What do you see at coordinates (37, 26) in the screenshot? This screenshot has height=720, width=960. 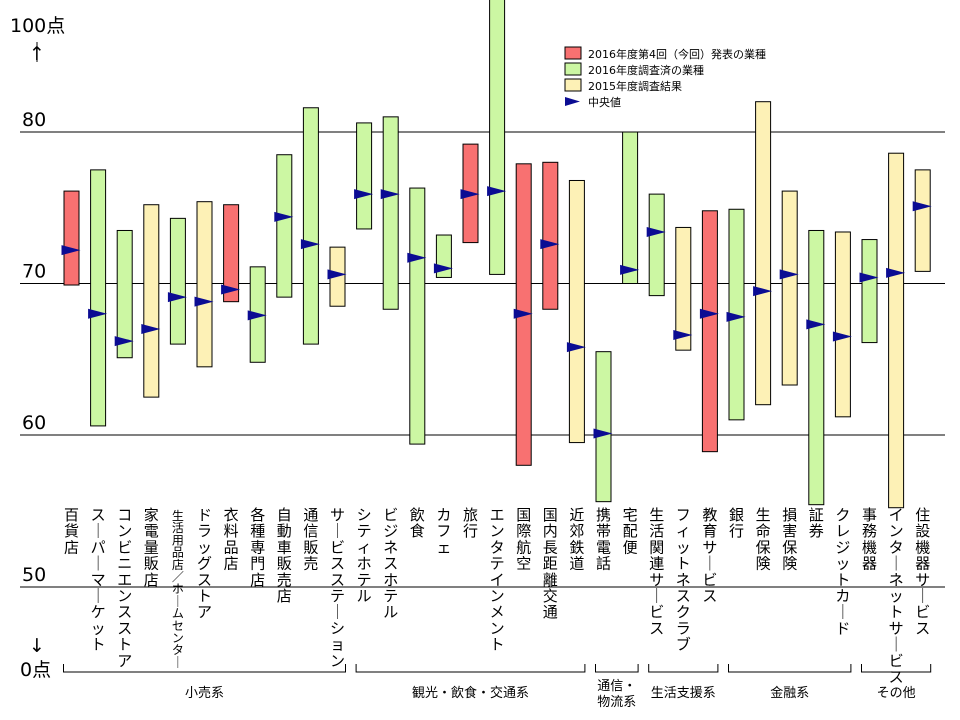 I see `y-axis-top-label: 100点` at bounding box center [37, 26].